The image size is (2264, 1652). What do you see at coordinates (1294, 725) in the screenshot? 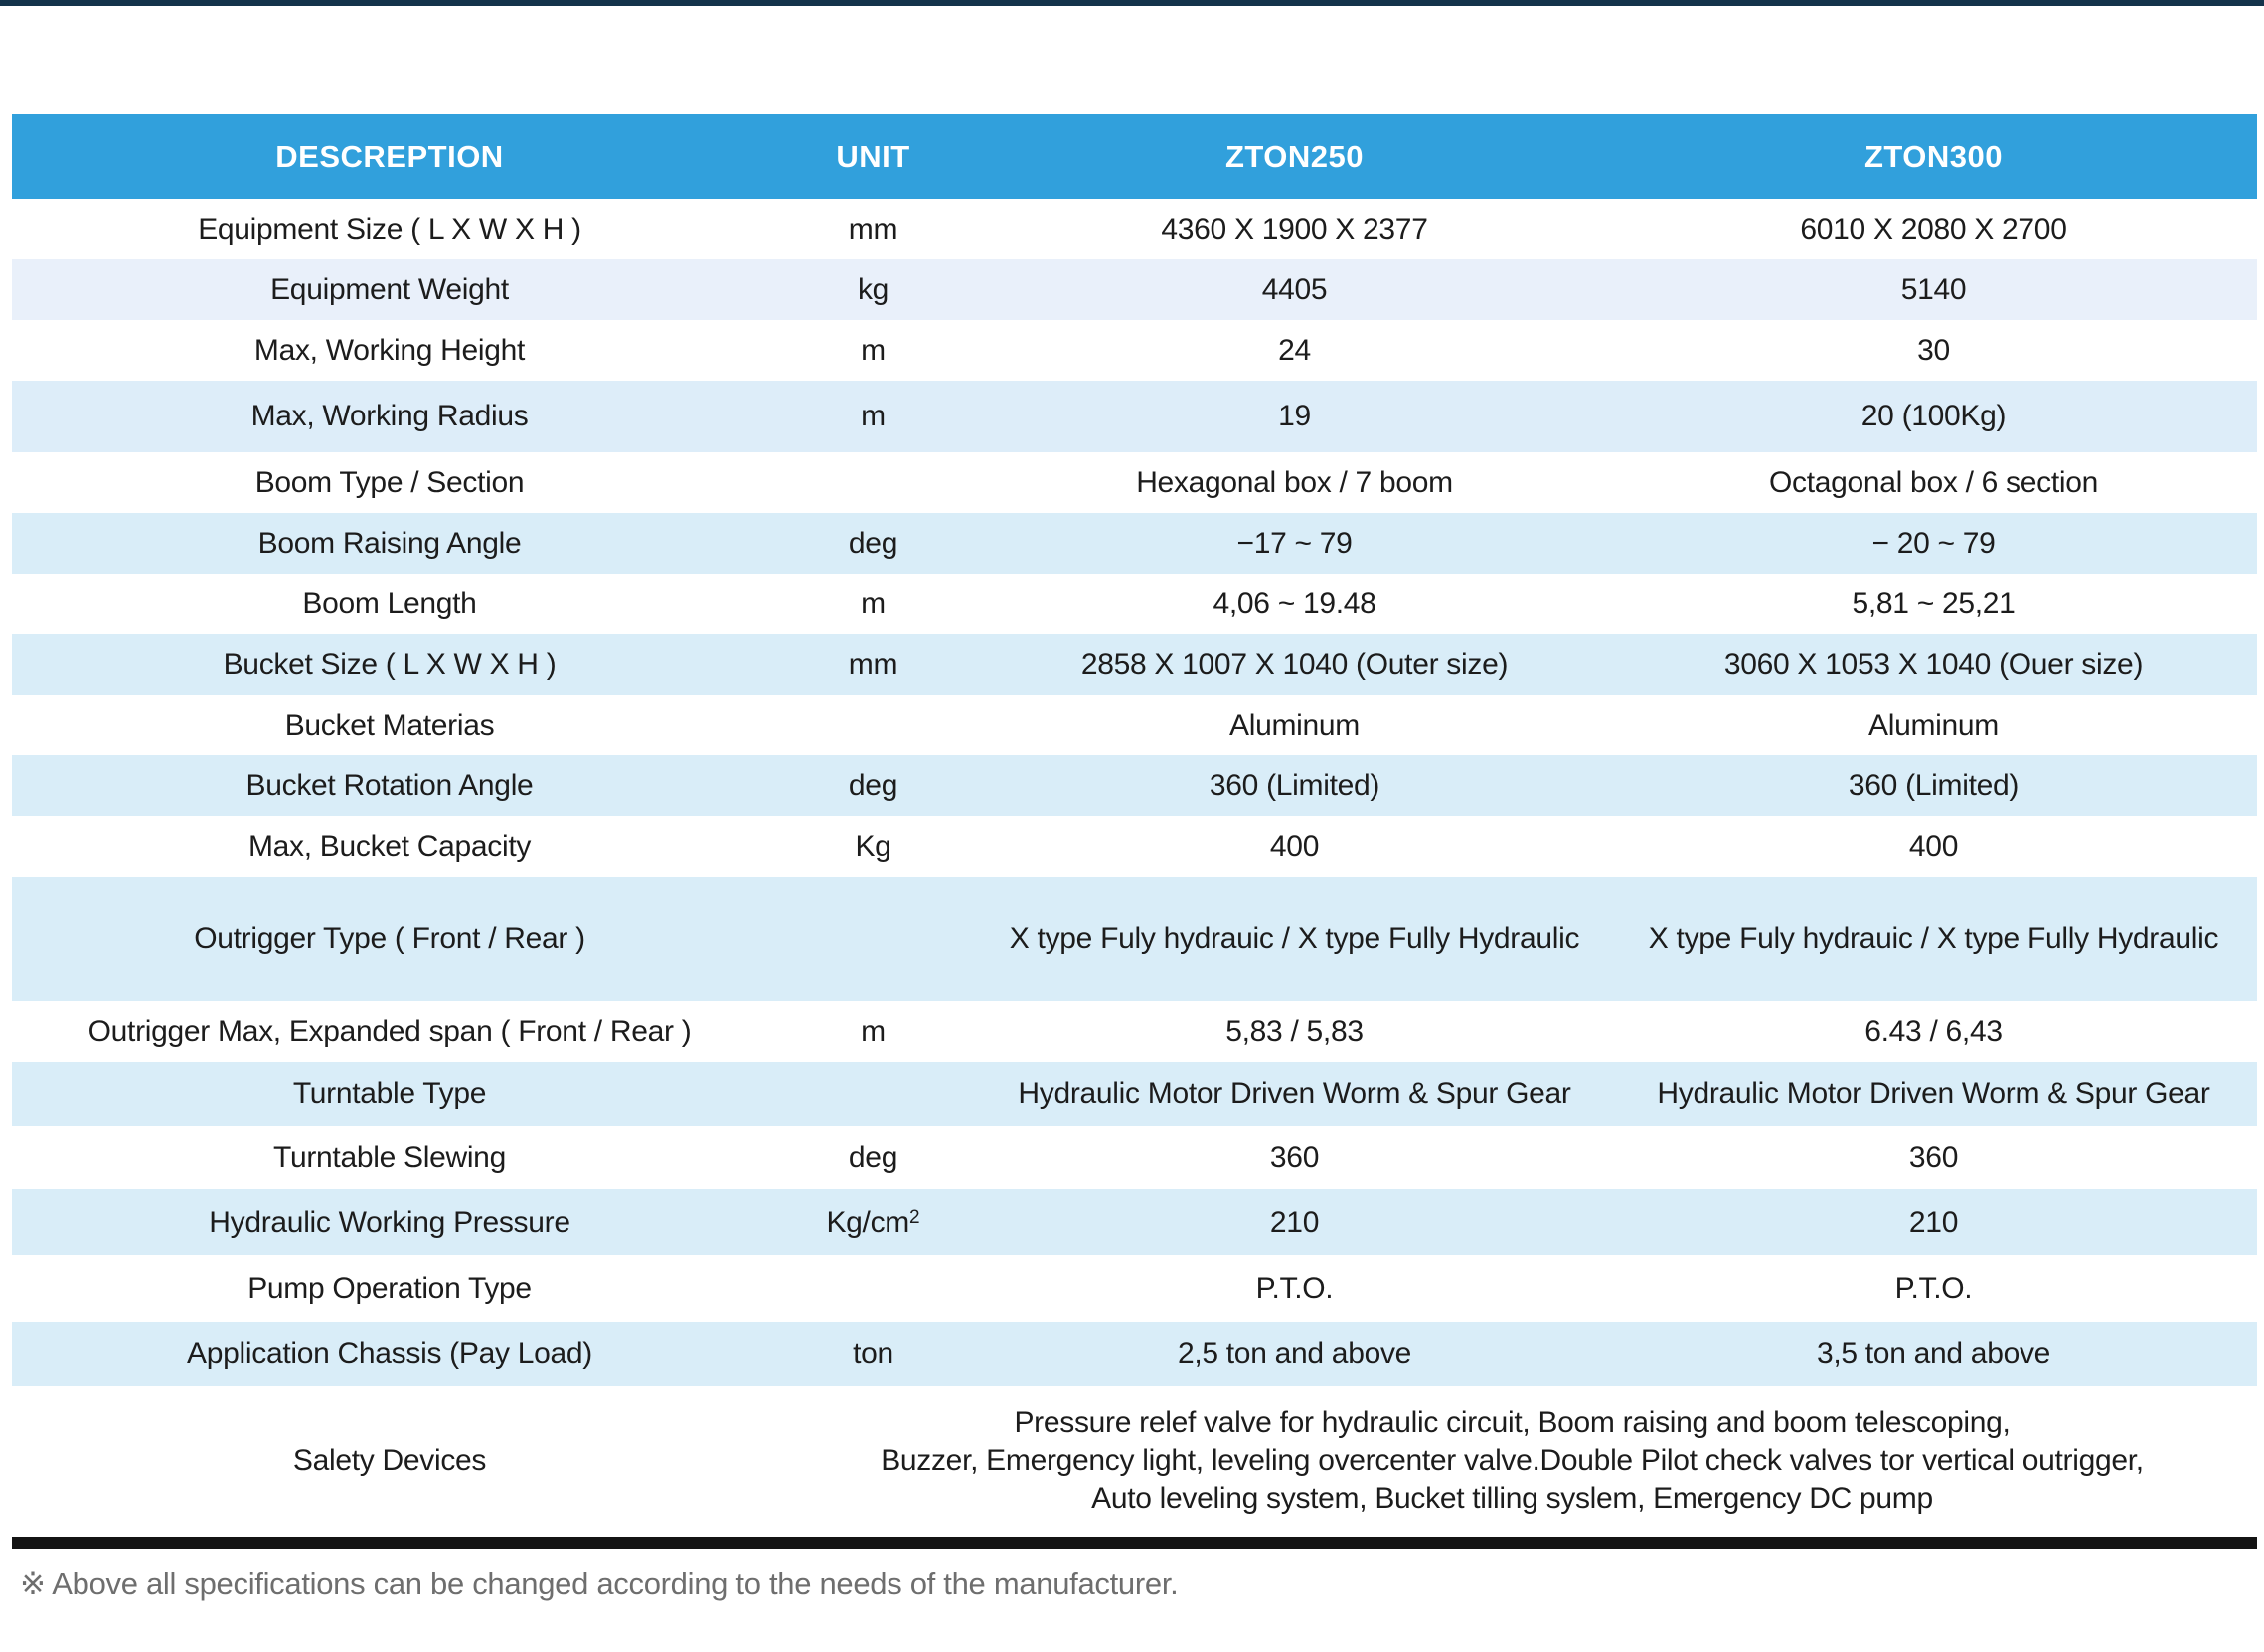
I see `zton250-value-cell: Aluminum` at bounding box center [1294, 725].